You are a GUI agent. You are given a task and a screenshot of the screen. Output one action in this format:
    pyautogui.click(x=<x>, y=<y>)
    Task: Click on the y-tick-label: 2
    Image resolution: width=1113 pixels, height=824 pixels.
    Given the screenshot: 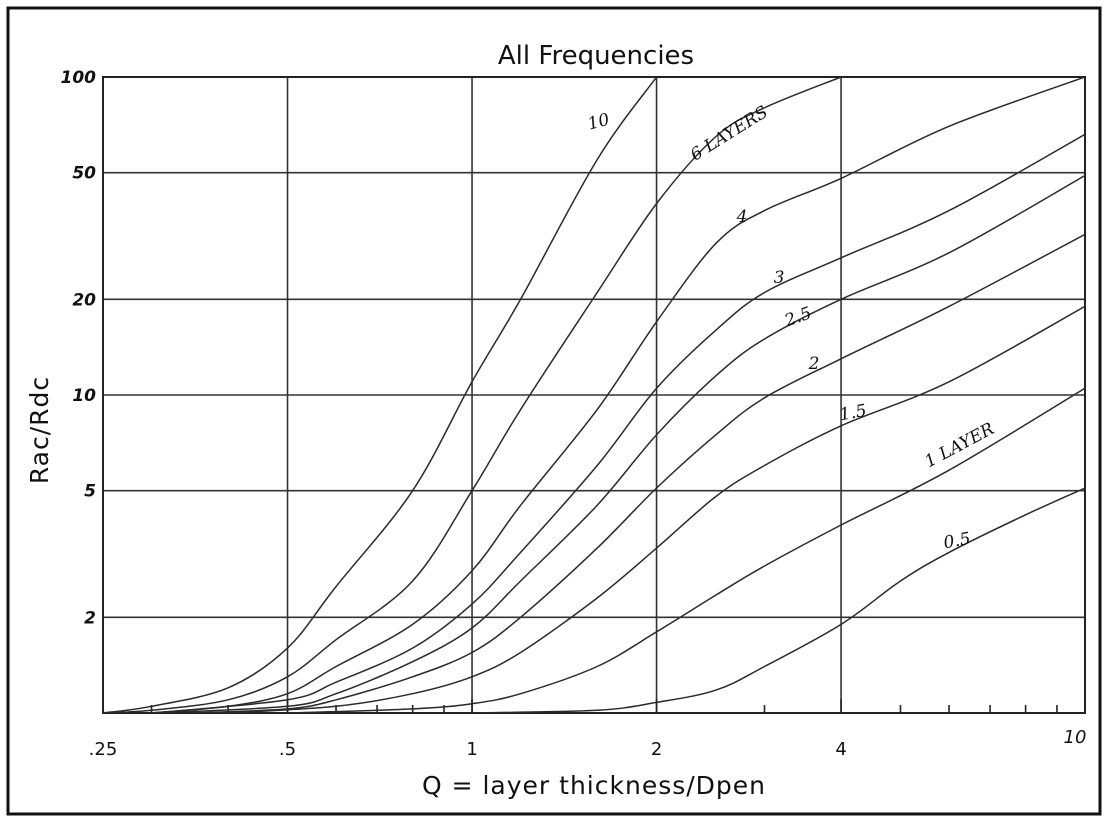 What is the action you would take?
    pyautogui.click(x=90, y=618)
    